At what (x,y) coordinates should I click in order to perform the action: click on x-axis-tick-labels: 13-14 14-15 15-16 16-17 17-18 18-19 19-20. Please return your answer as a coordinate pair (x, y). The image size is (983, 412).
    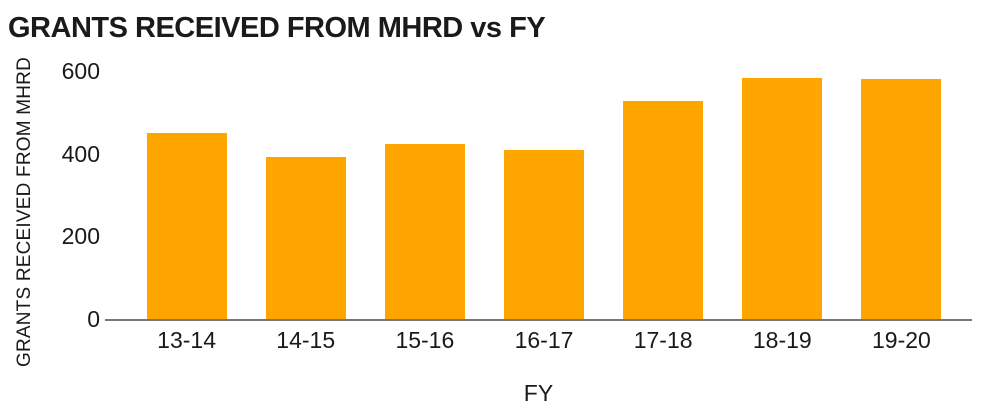
    Looking at the image, I should click on (538, 340).